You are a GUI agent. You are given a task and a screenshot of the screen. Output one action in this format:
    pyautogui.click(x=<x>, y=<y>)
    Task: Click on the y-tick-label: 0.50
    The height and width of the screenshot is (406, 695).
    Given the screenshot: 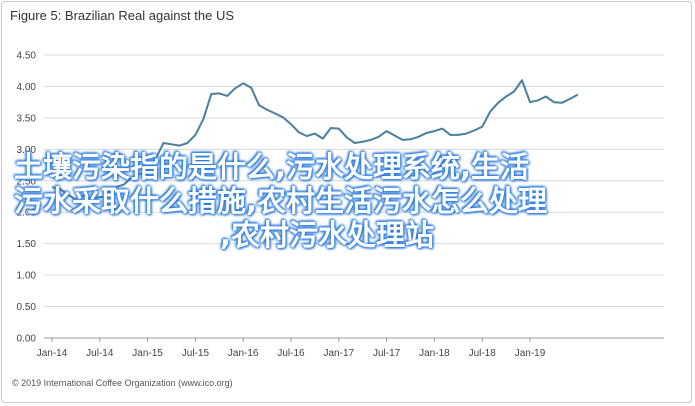 What is the action you would take?
    pyautogui.click(x=27, y=307)
    